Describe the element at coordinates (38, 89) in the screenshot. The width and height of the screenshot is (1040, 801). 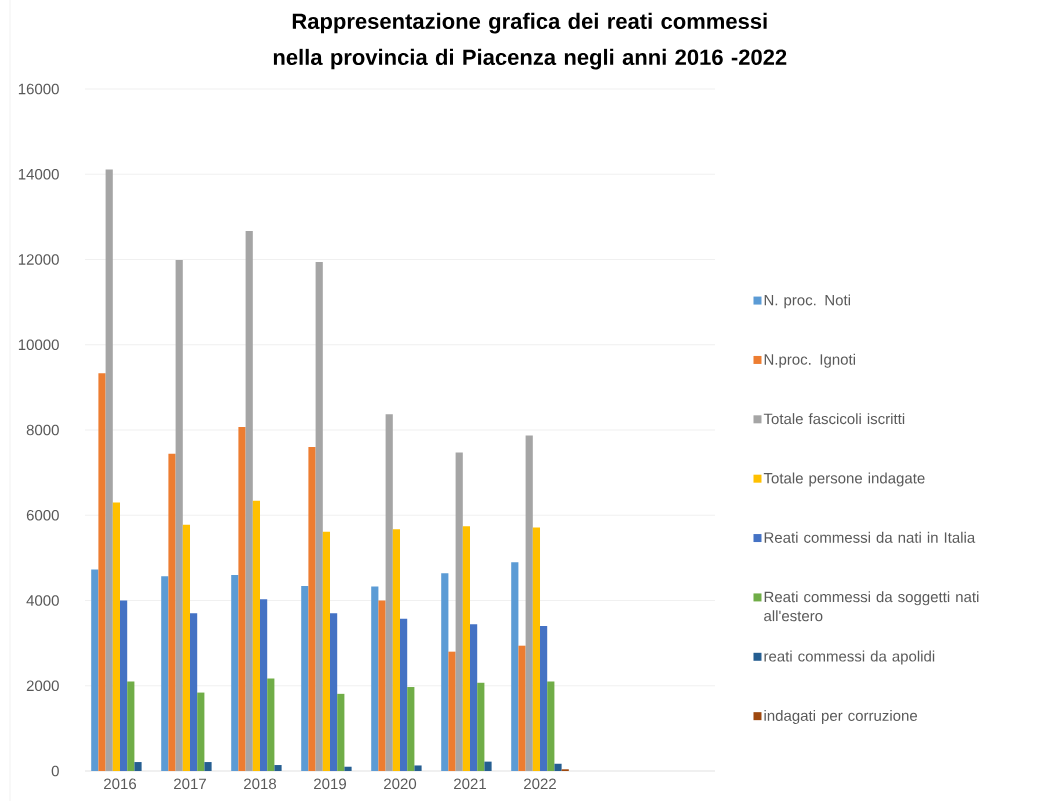
I see `y-tick-label: 16000` at that location.